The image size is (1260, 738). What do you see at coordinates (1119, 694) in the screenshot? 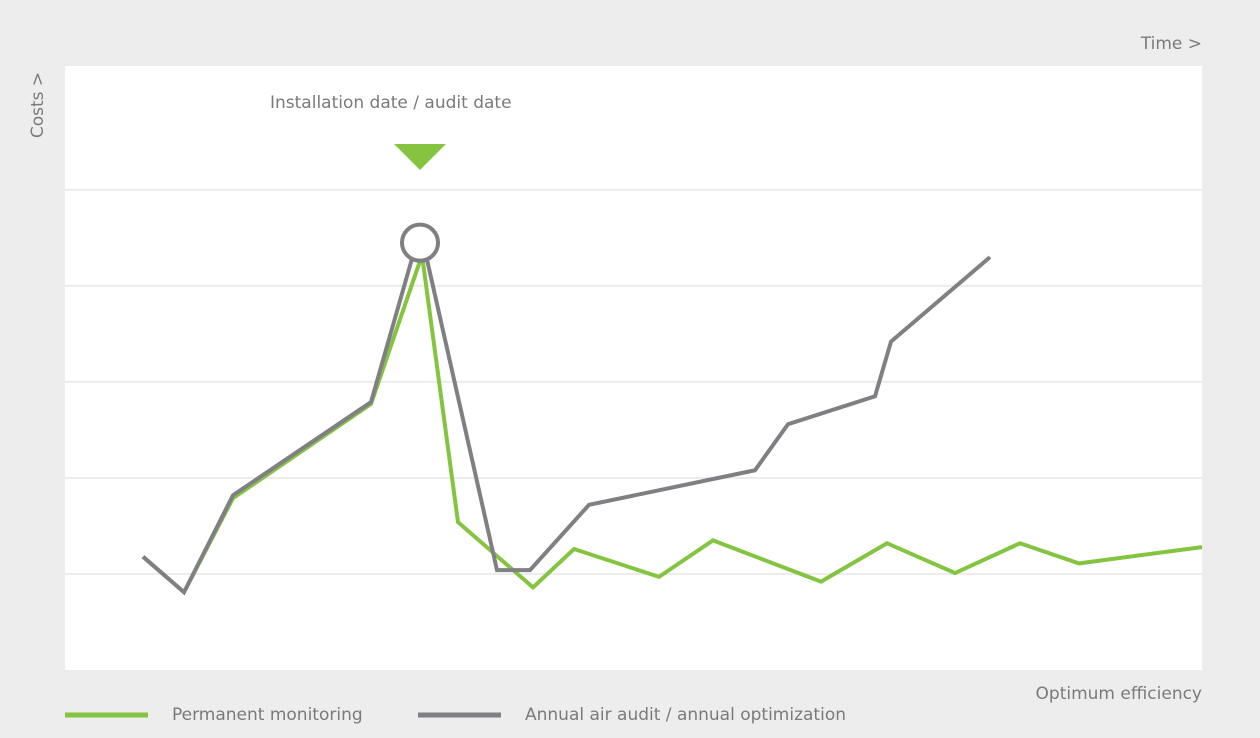
I see `bottom-label: Optimum efficiency` at bounding box center [1119, 694].